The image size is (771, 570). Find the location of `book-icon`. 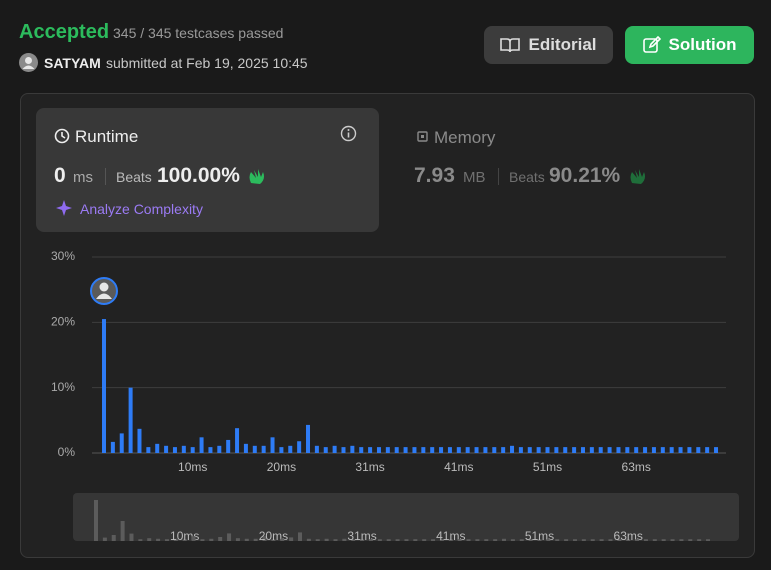

book-icon is located at coordinates (510, 45).